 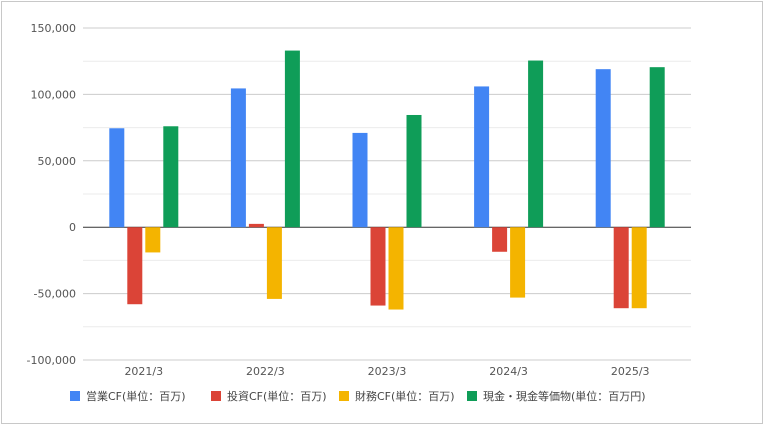 I want to click on x-tick-label: 2025/3, so click(x=630, y=371).